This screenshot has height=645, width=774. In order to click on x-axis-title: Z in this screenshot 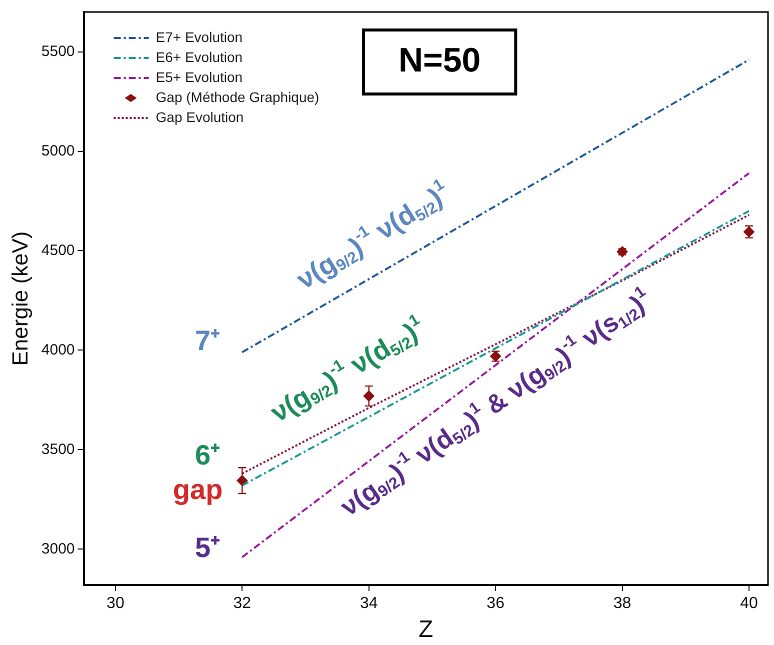, I will do `click(426, 630)`.